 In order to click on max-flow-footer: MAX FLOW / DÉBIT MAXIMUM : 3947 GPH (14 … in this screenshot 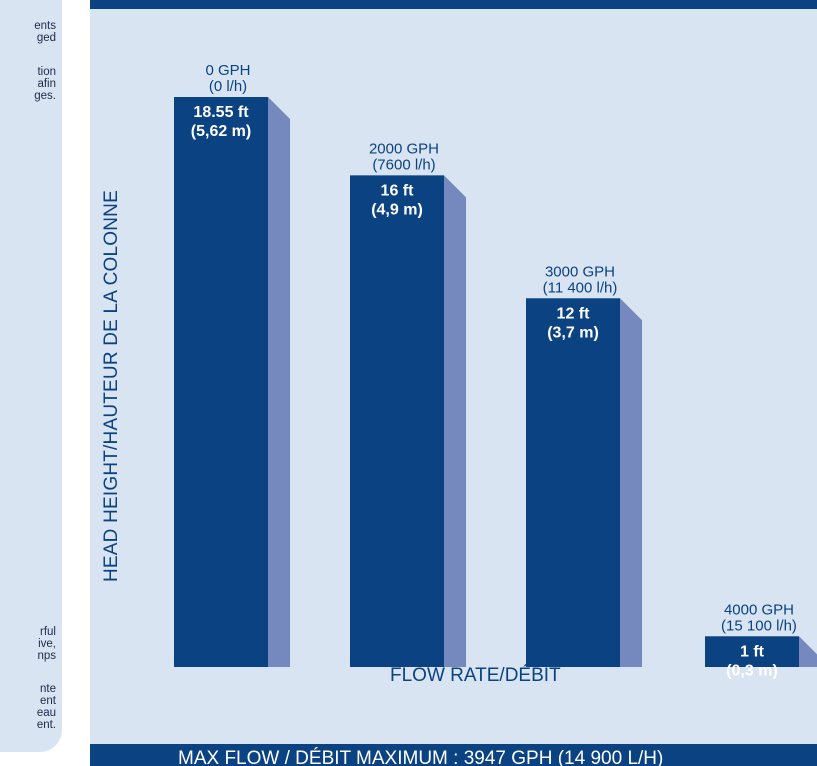, I will do `click(453, 755)`.